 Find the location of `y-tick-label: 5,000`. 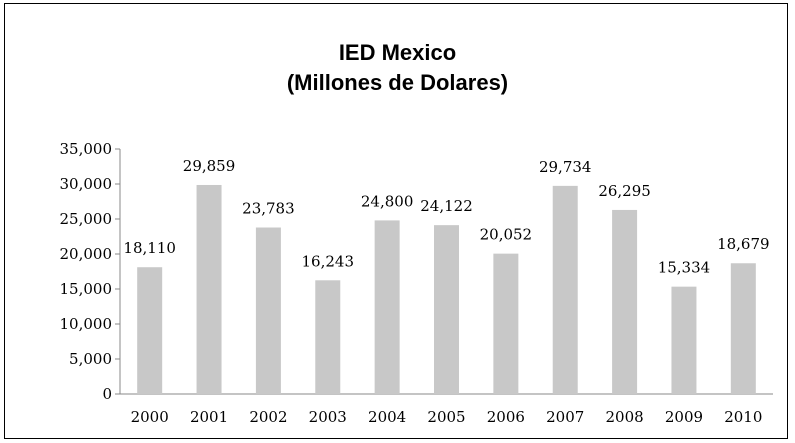

y-tick-label: 5,000 is located at coordinates (90, 359).